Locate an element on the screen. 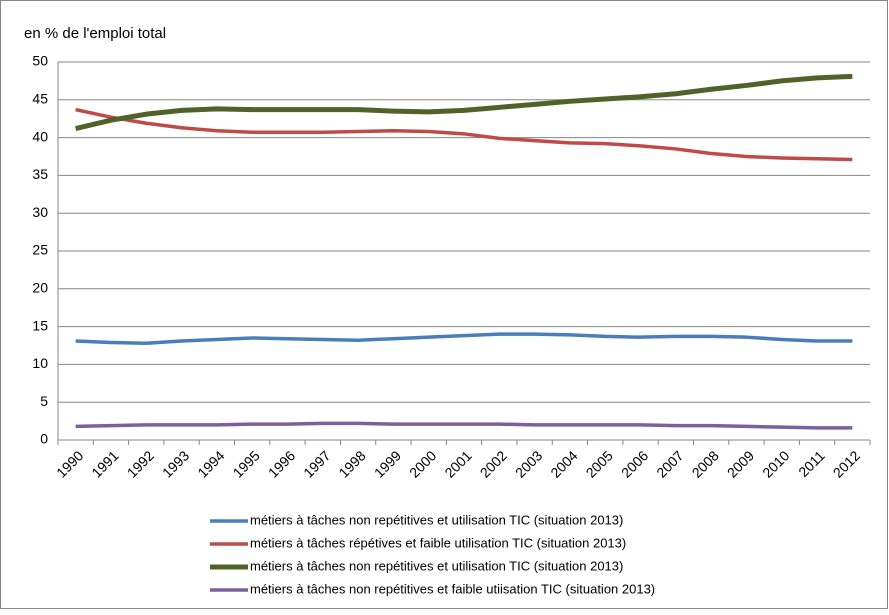 The image size is (889, 615). y-tick-label: 45 is located at coordinates (40, 99).